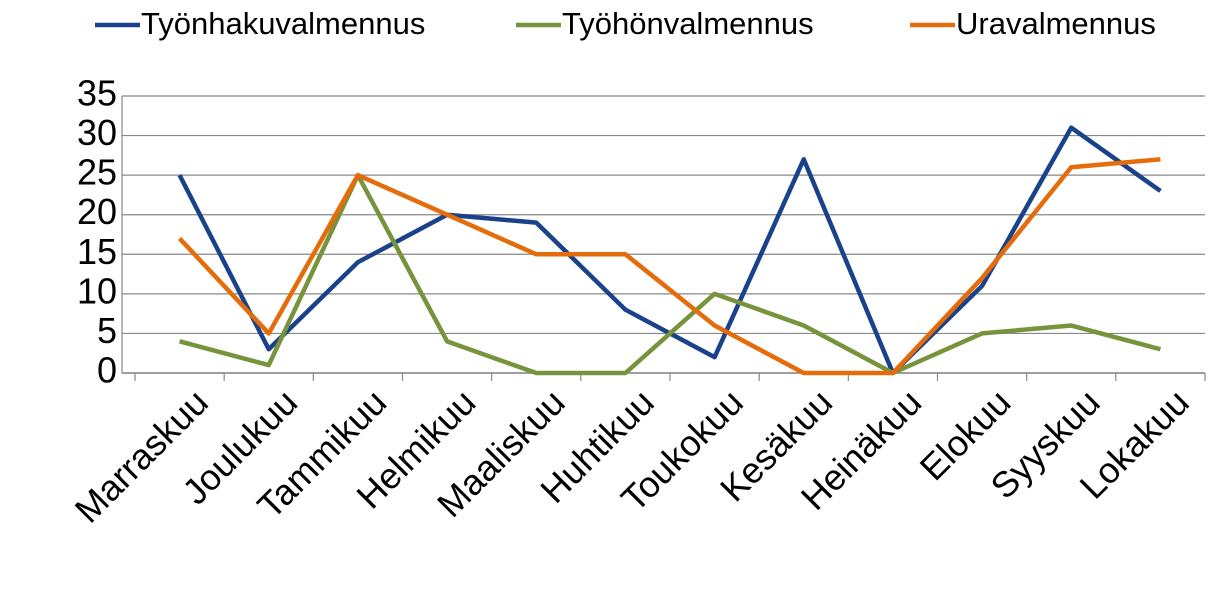 The height and width of the screenshot is (589, 1230). I want to click on y-tick-label: 0, so click(107, 370).